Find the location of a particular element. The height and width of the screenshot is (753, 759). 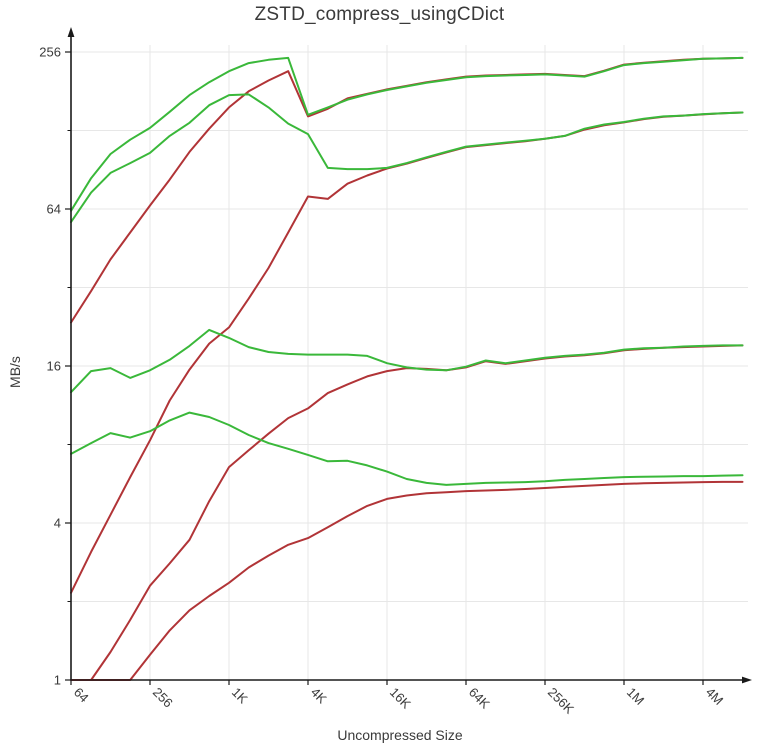

green-mid-line is located at coordinates (407, 361).